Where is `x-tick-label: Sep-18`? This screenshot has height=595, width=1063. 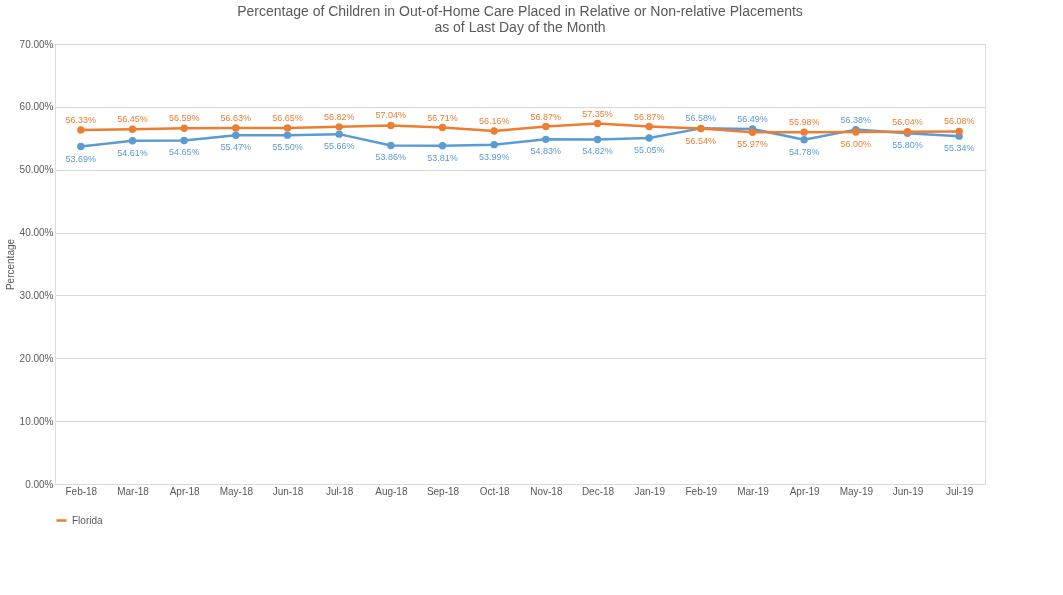 x-tick-label: Sep-18 is located at coordinates (443, 491).